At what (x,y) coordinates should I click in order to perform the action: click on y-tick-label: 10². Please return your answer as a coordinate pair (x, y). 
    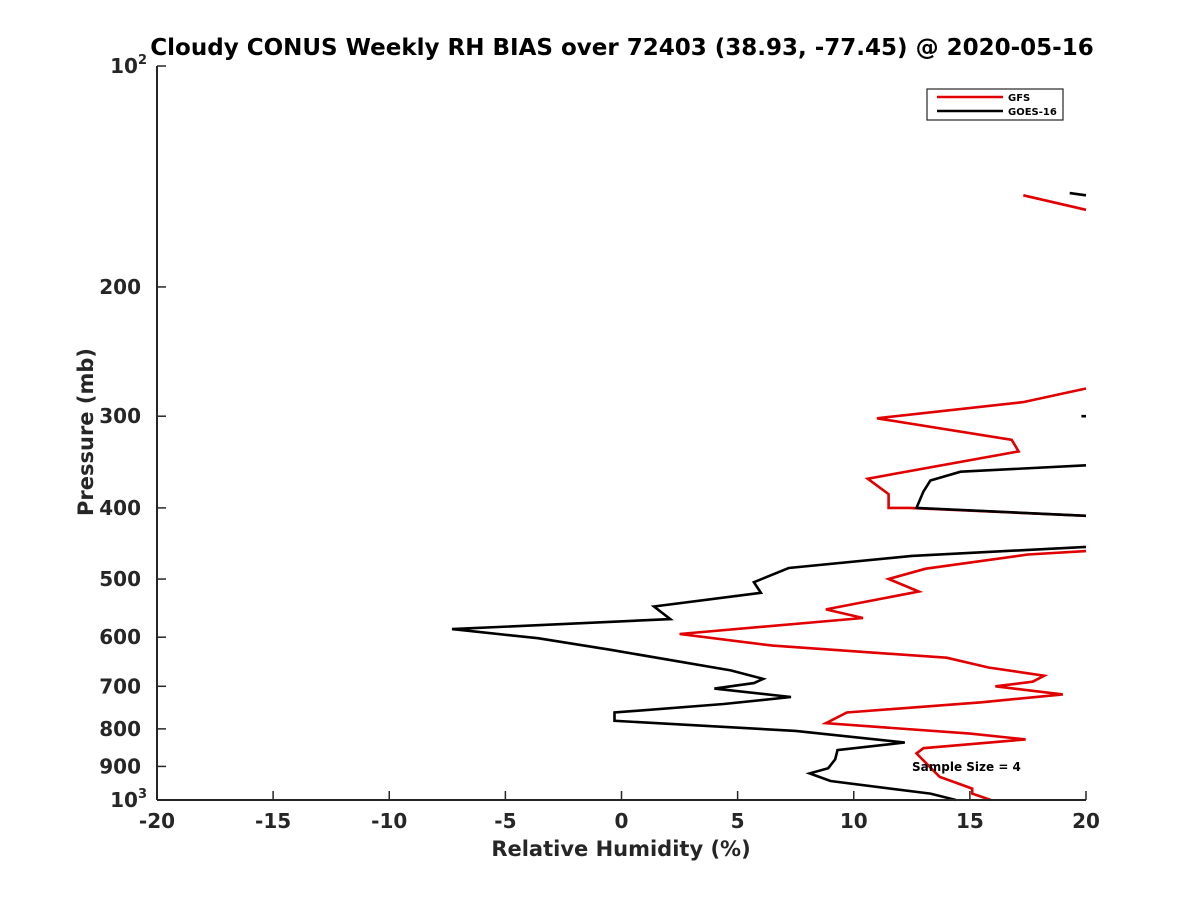
    Looking at the image, I should click on (128, 65).